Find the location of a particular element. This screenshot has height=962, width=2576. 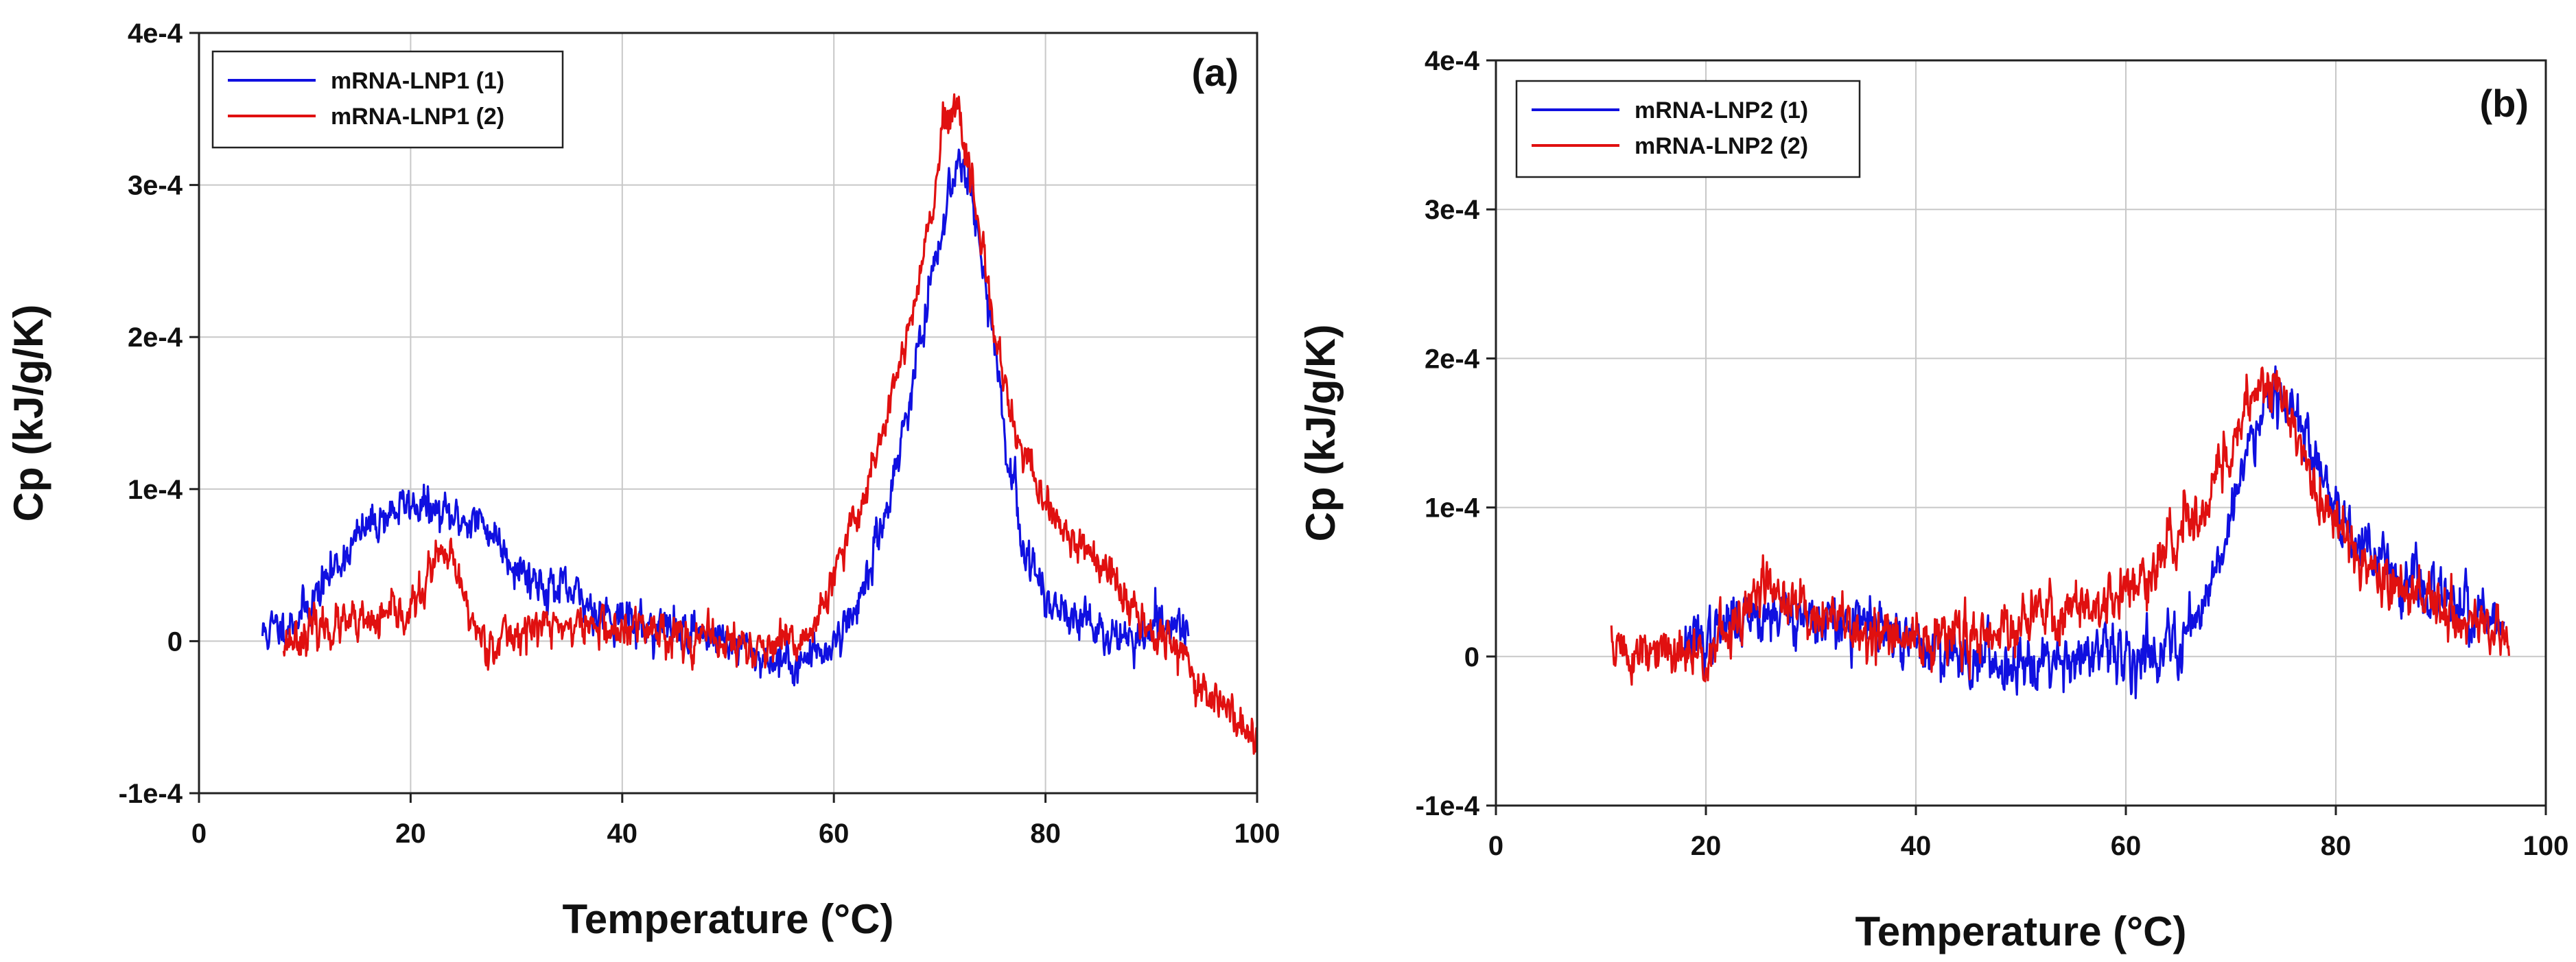

legend: mRNA-LNP1 (1) mRNA-LNP1 (2) is located at coordinates (387, 100).